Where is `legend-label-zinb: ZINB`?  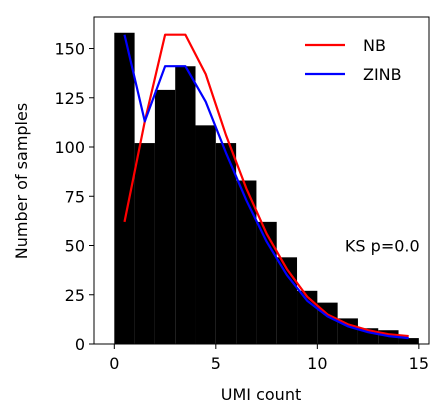 legend-label-zinb: ZINB is located at coordinates (382, 74).